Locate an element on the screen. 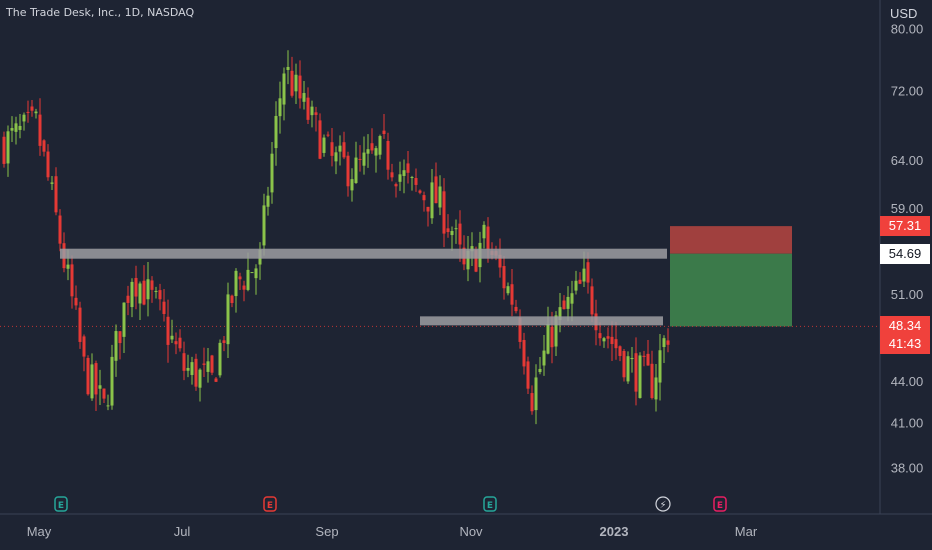 Image resolution: width=932 pixels, height=550 pixels. dividend-marker-icon is located at coordinates (663, 504).